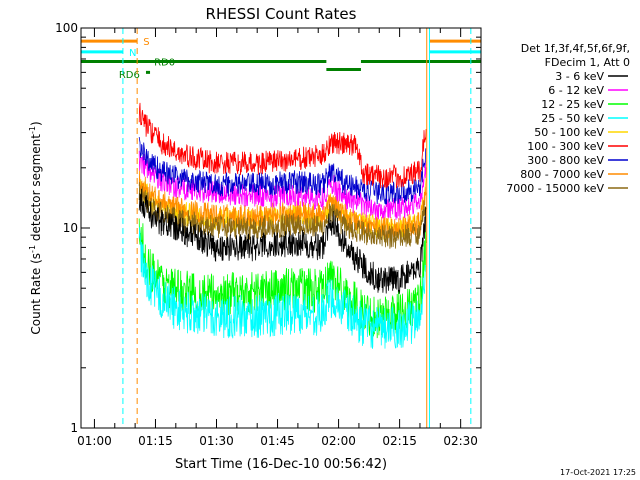  I want to click on timestamp: 17-Oct-2021 17:25, so click(598, 472).